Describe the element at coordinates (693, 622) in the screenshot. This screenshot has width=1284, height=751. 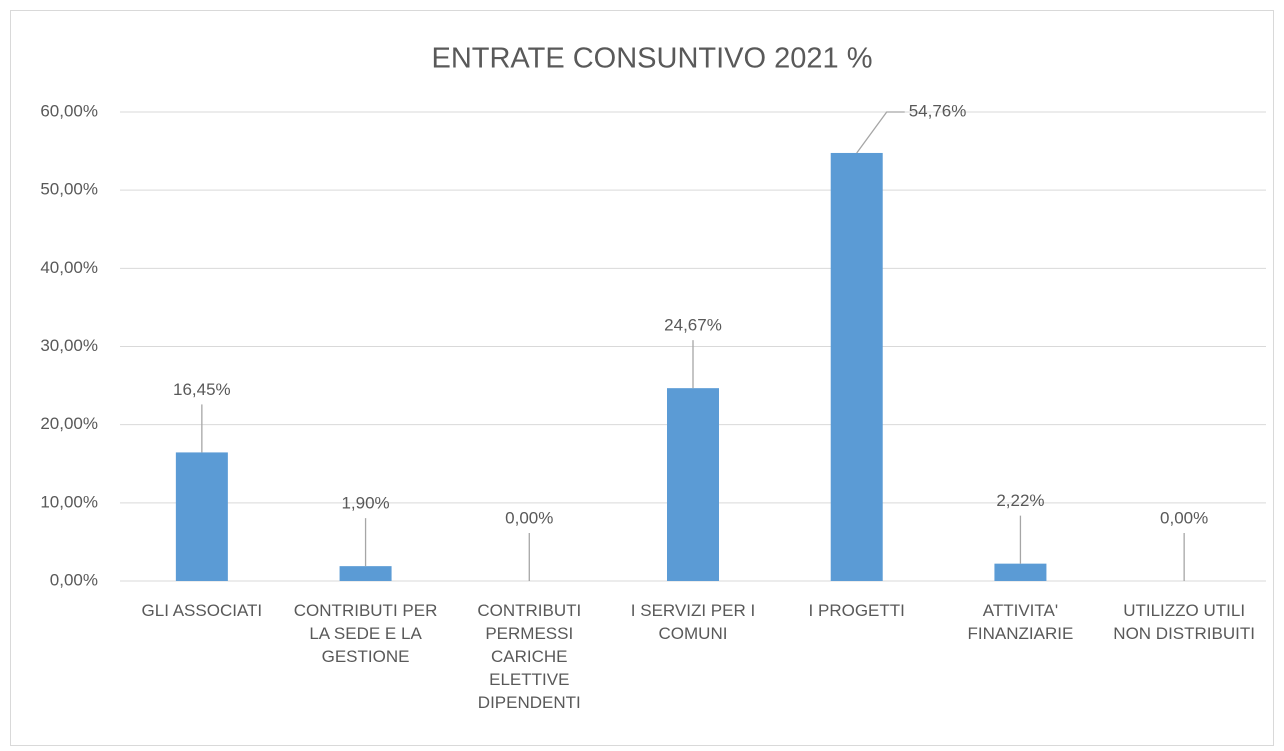
I see `x-tick-label: I SERVIZI PER I COMUNI` at that location.